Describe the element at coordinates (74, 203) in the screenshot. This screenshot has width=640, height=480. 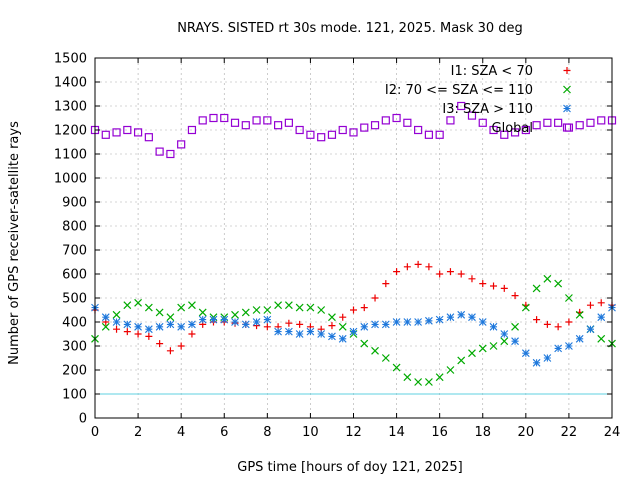
I see `y-tick-label: 900` at that location.